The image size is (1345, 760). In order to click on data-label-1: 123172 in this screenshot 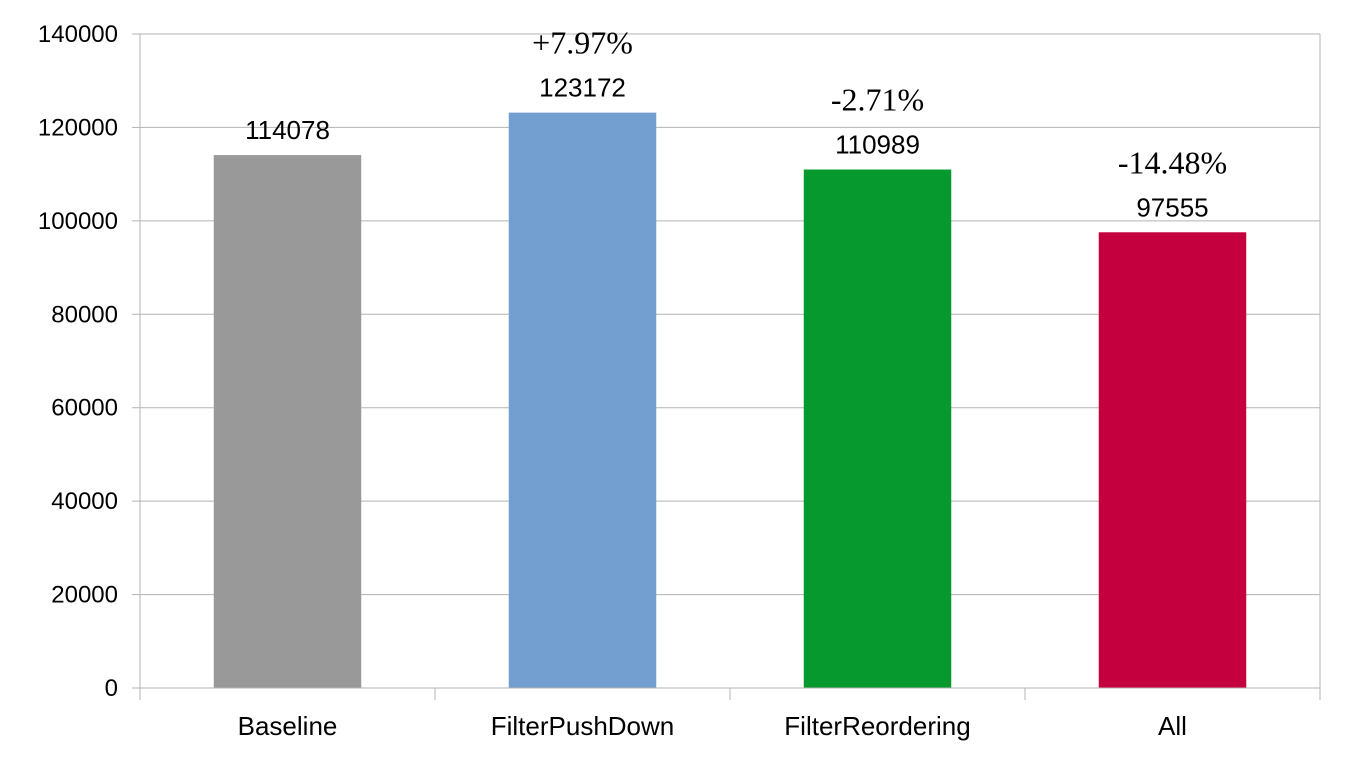, I will do `click(582, 88)`.